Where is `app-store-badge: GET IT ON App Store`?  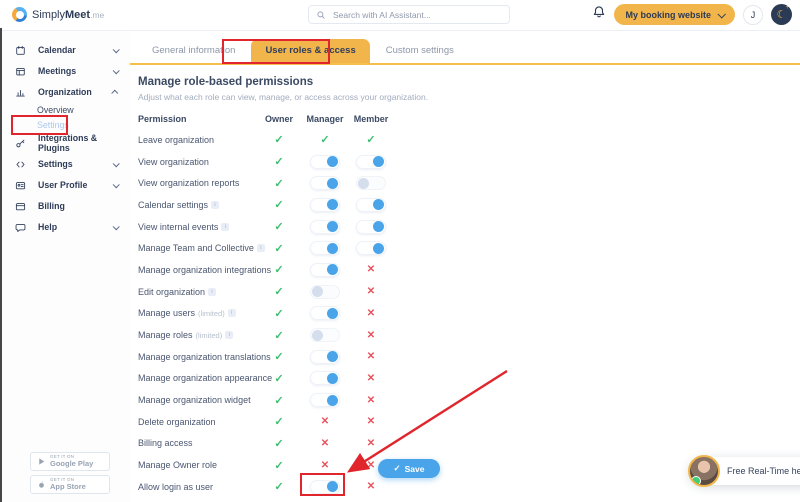 app-store-badge: GET IT ON App Store is located at coordinates (70, 484).